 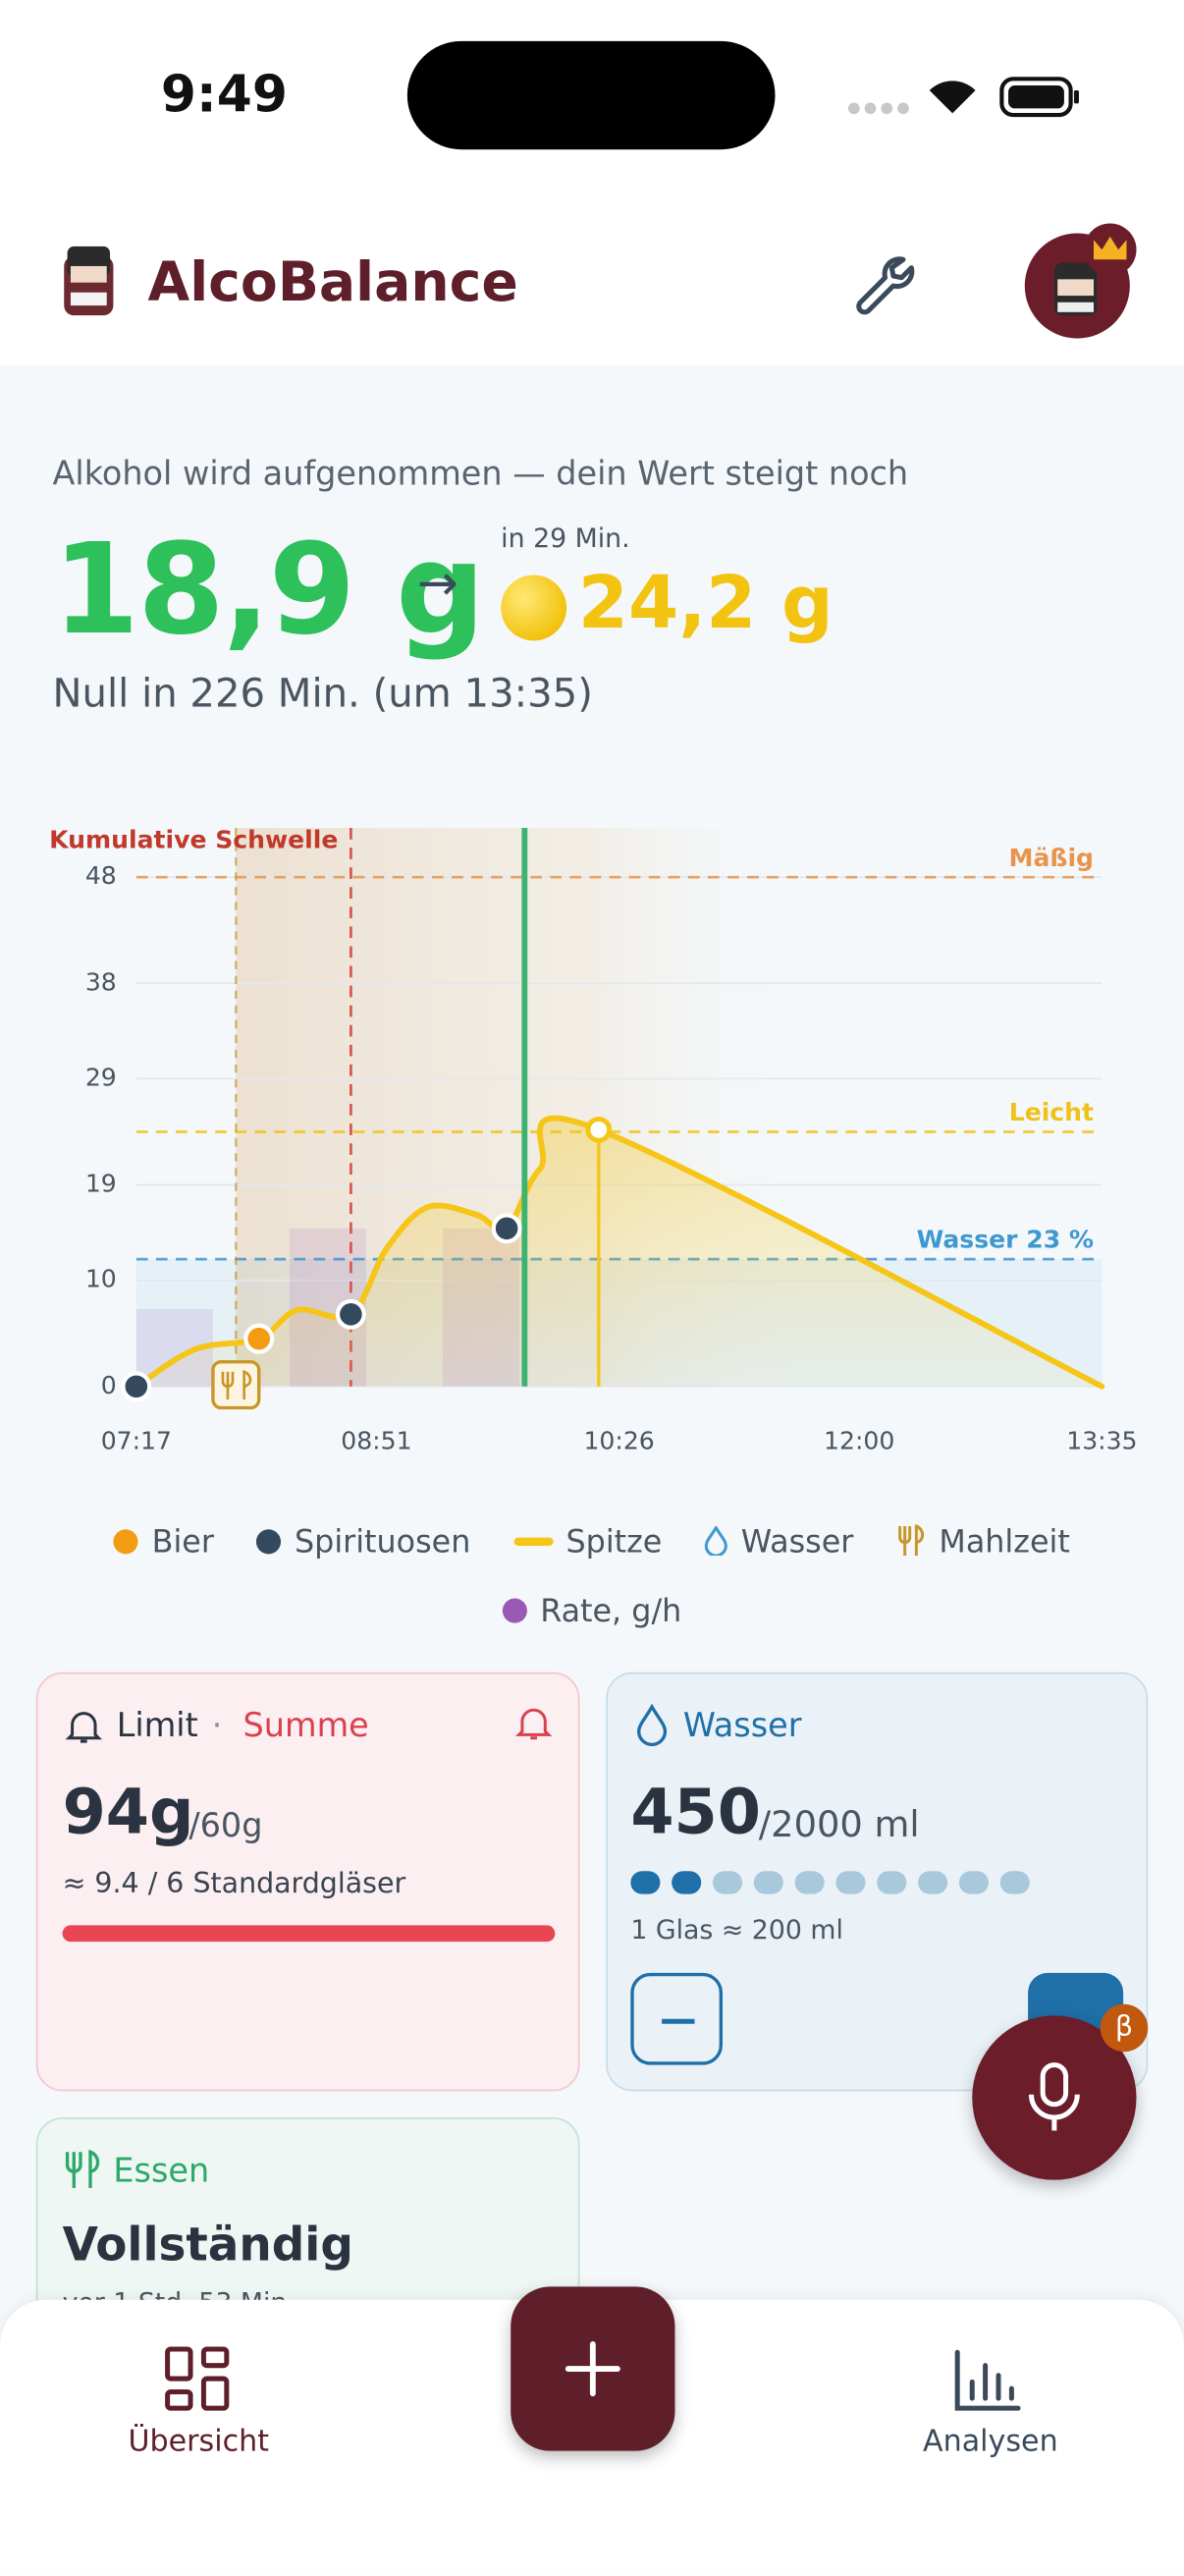 I want to click on beta-badge: β, so click(x=1125, y=2028).